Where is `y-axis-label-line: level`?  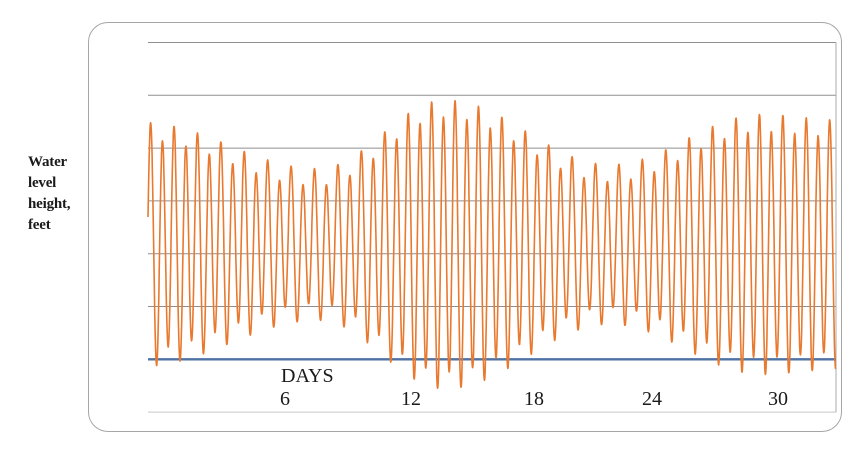 y-axis-label-line: level is located at coordinates (42, 183).